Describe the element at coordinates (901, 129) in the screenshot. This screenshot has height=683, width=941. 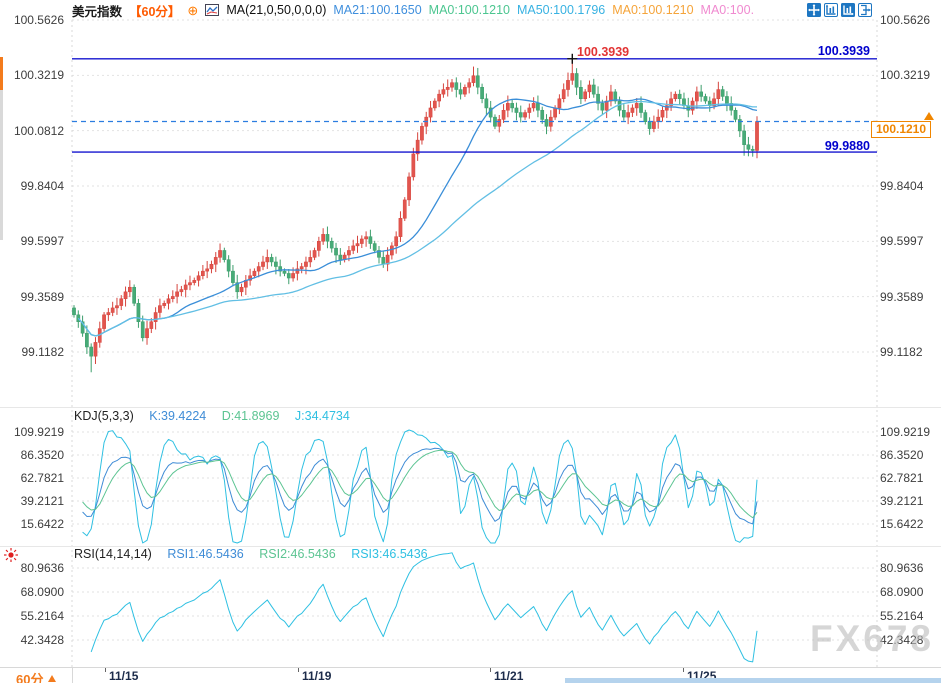
I see `last-price-tag: 100.1210` at that location.